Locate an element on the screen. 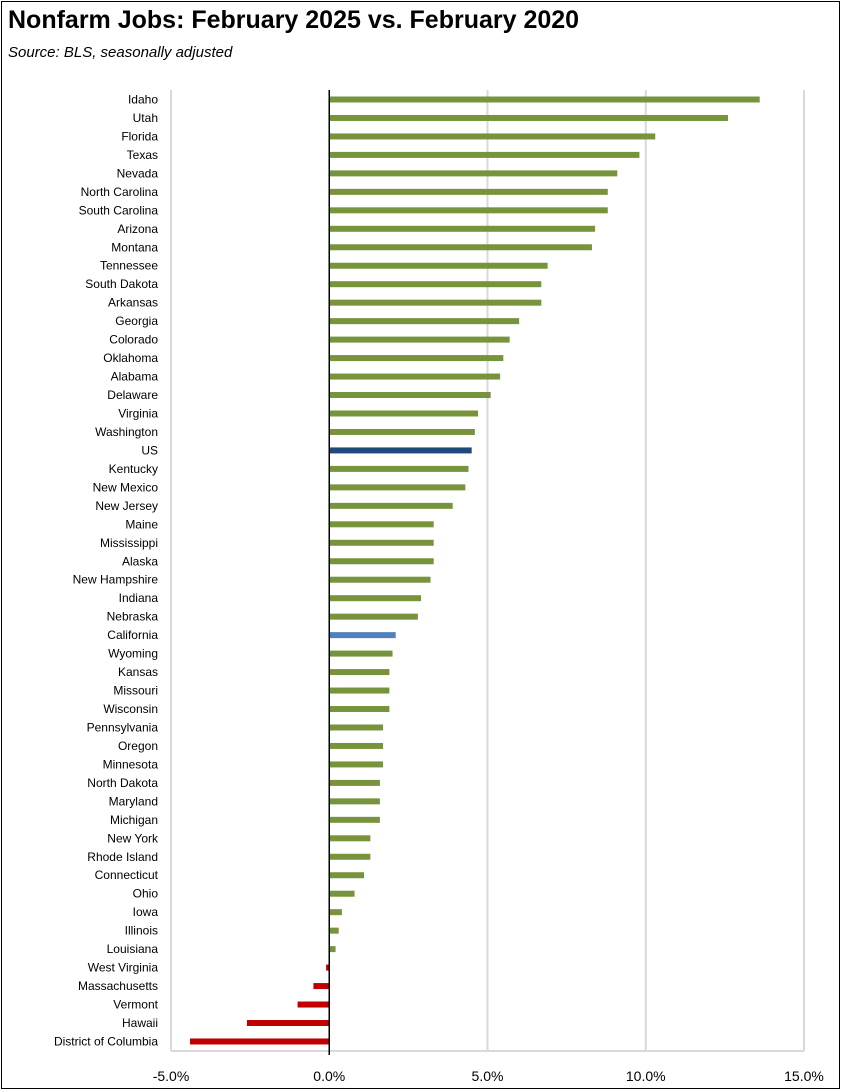 Image resolution: width=843 pixels, height=1092 pixels. category-label: Kentucky is located at coordinates (133, 469).